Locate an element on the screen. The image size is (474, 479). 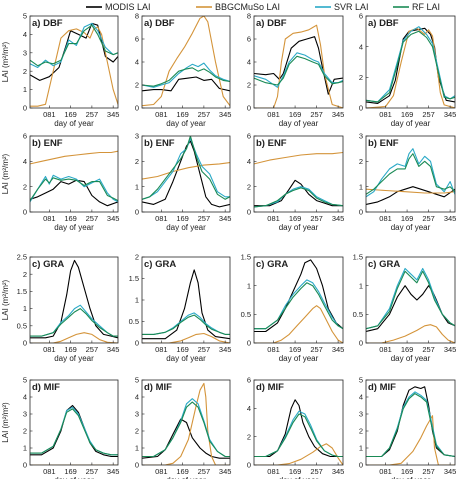
panel: 081 169 257 345 0 2 4 6 8 a) DBF day of year is located at coordinates (183, 70).